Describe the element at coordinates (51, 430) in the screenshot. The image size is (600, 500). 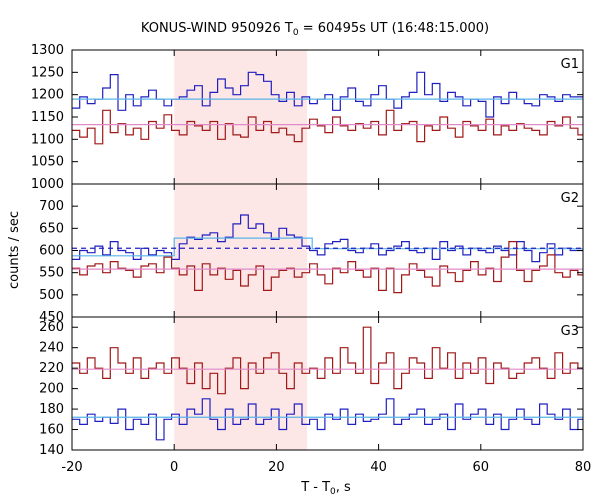
I see `g3-ytick-label: 160` at that location.